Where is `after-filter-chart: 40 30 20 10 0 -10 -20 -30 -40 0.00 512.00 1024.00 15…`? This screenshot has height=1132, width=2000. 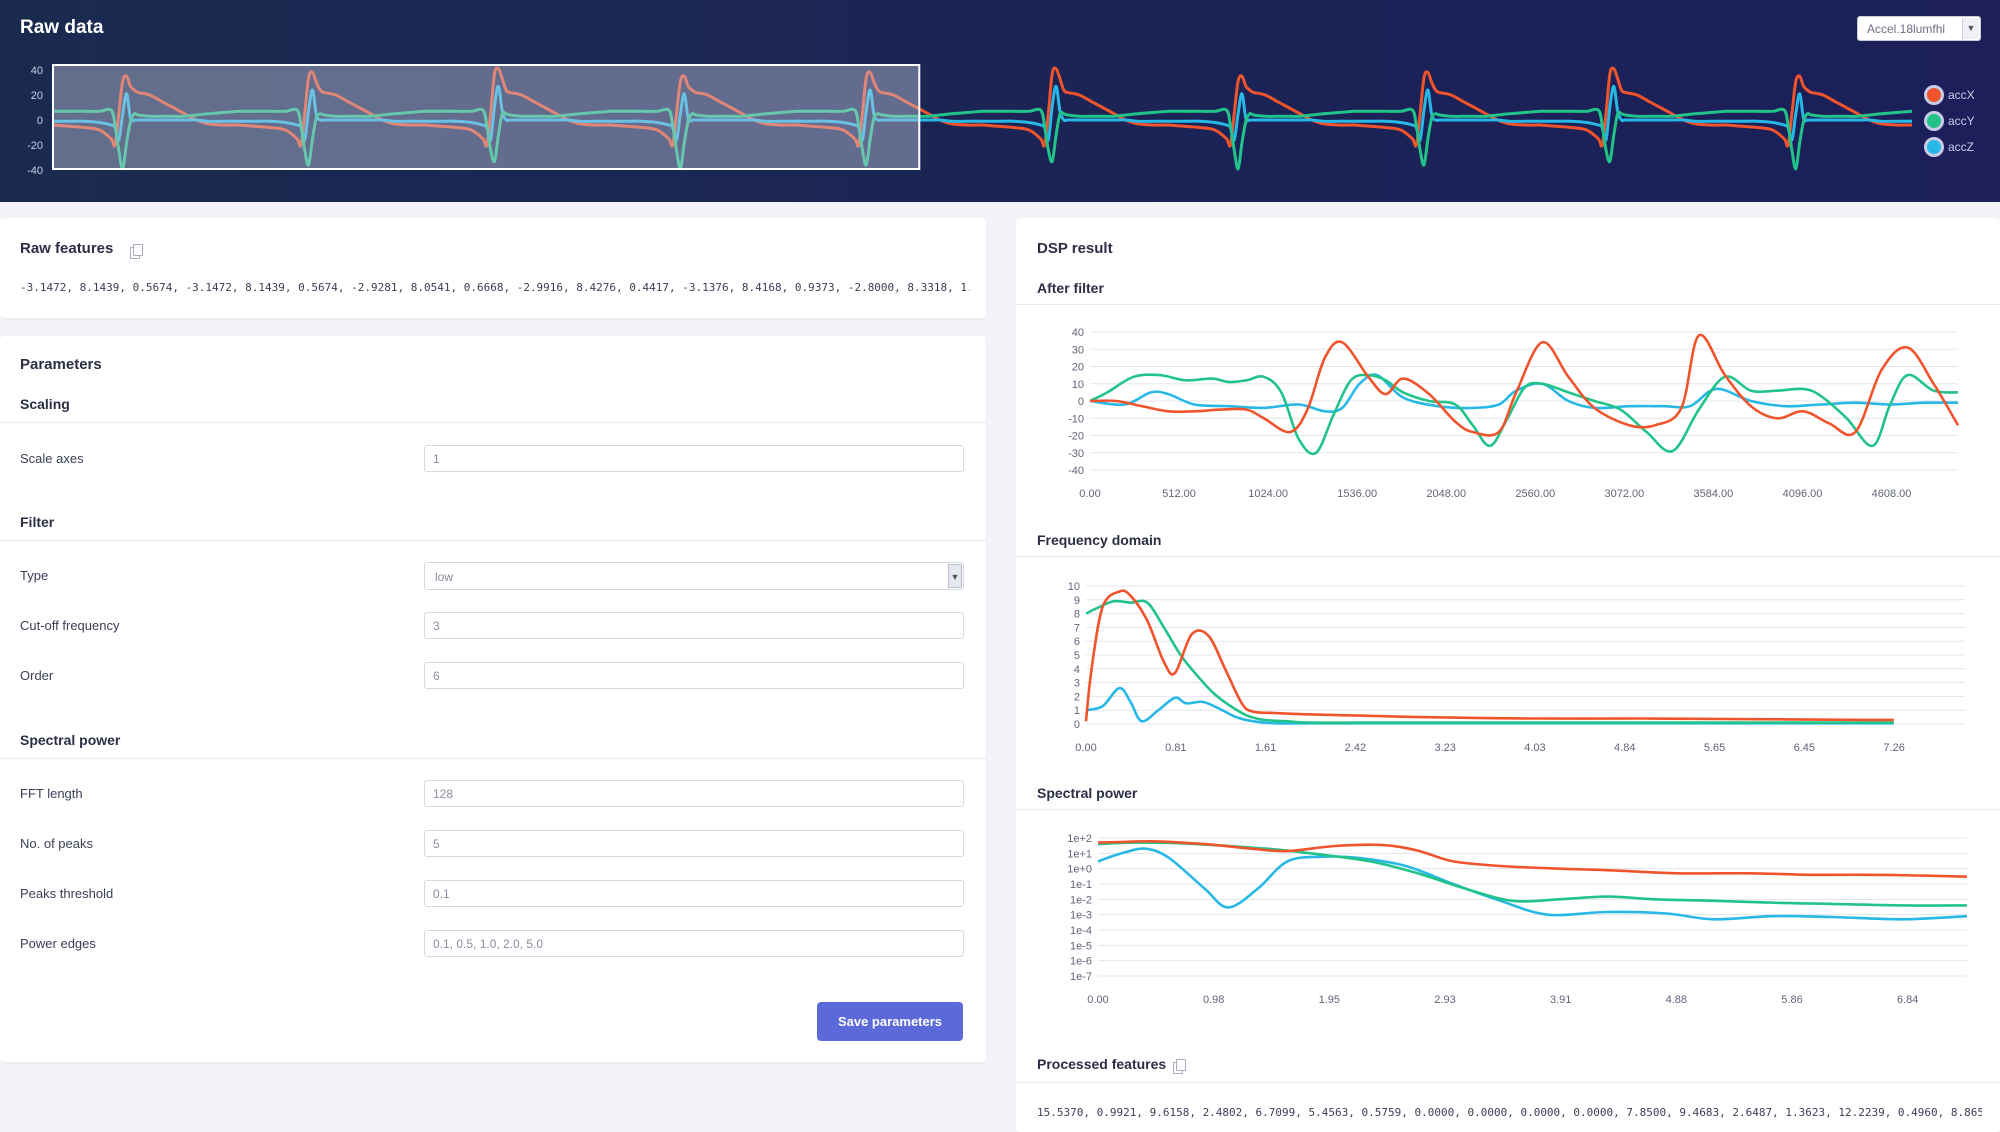
after-filter-chart: 40 30 20 10 0 -10 -20 -30 -40 0.00 512.00 1024.00 15… is located at coordinates (1510, 415).